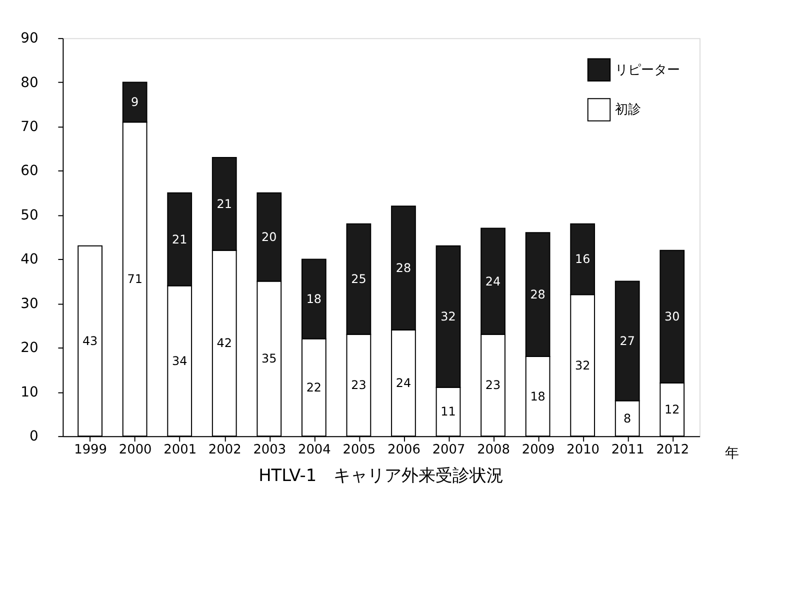 The height and width of the screenshot is (602, 798). Describe the element at coordinates (135, 102) in the screenshot. I see `data-label: 9` at that location.